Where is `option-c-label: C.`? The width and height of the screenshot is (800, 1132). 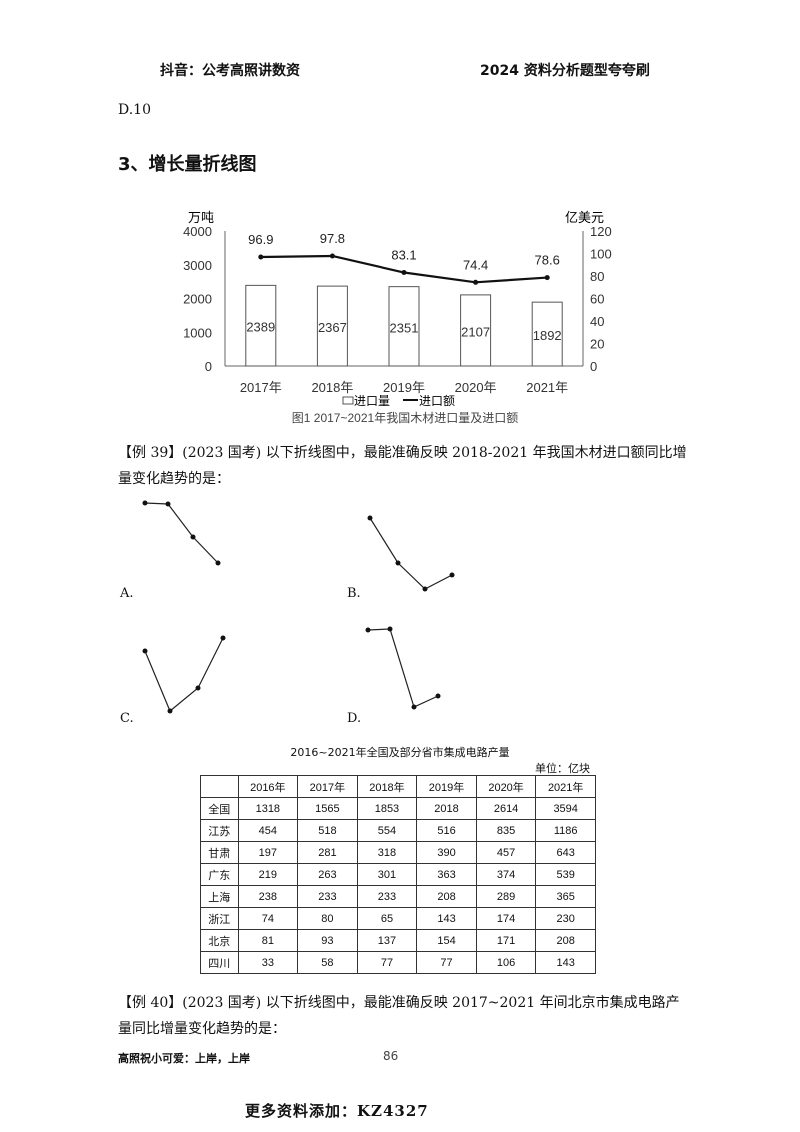
option-c-label: C. is located at coordinates (127, 718).